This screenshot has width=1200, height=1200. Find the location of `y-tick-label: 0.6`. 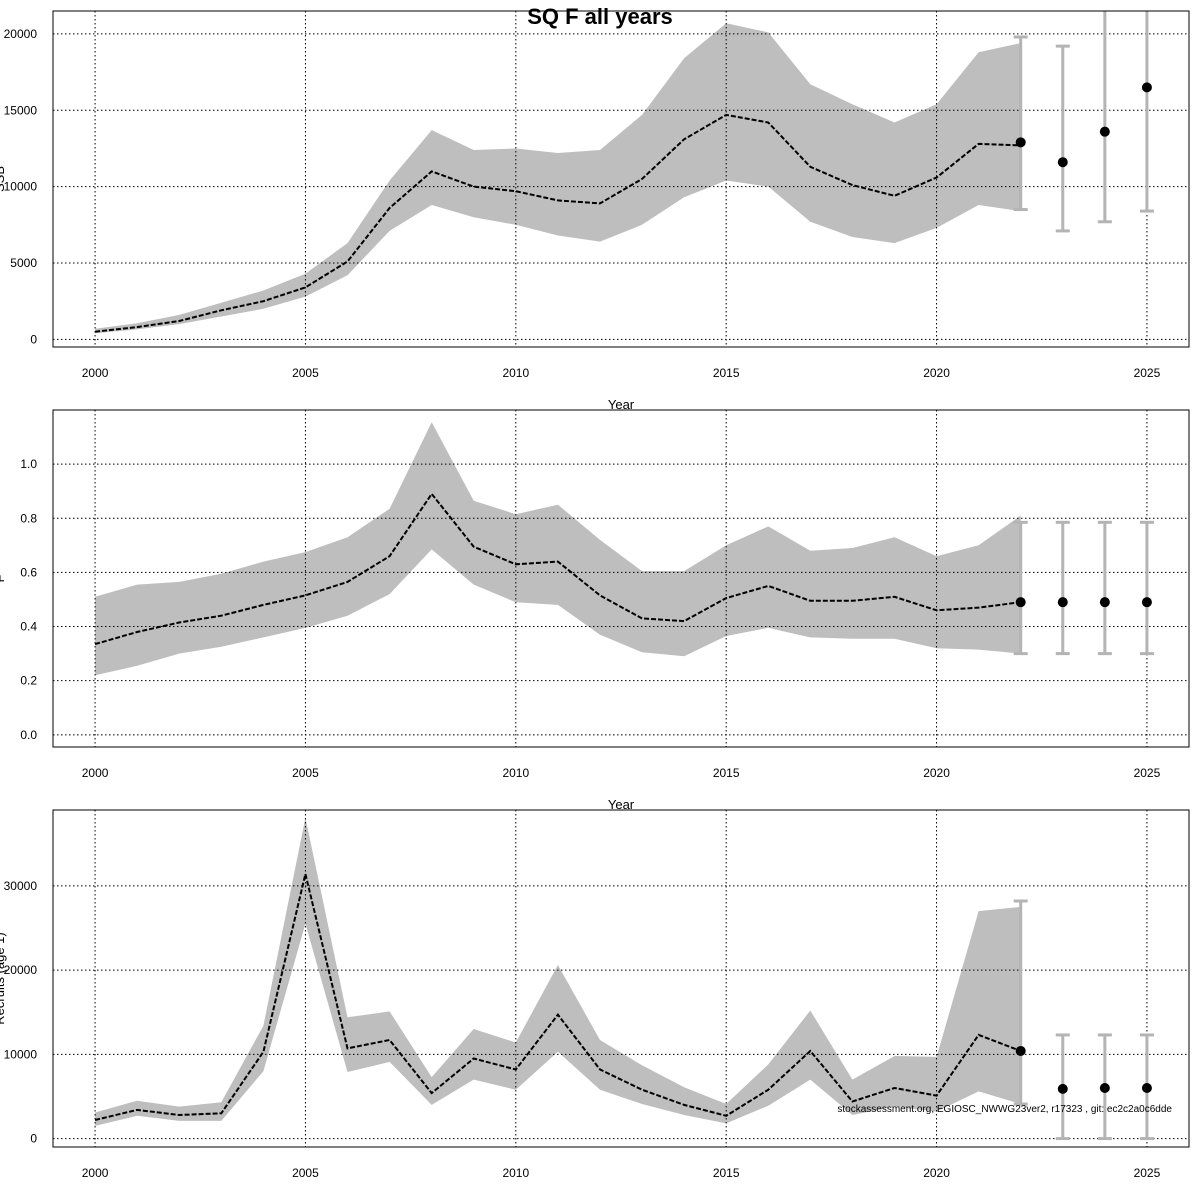

y-tick-label: 0.6 is located at coordinates (28, 572).